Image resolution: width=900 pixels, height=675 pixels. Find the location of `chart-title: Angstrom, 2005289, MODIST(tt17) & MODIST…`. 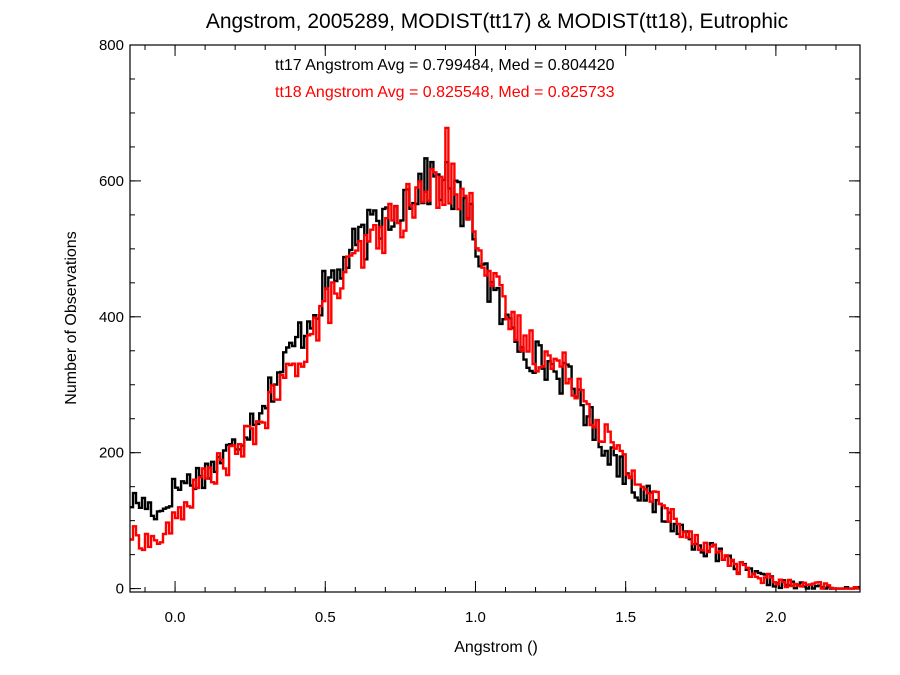

chart-title: Angstrom, 2005289, MODIST(tt17) & MODIST… is located at coordinates (497, 21).